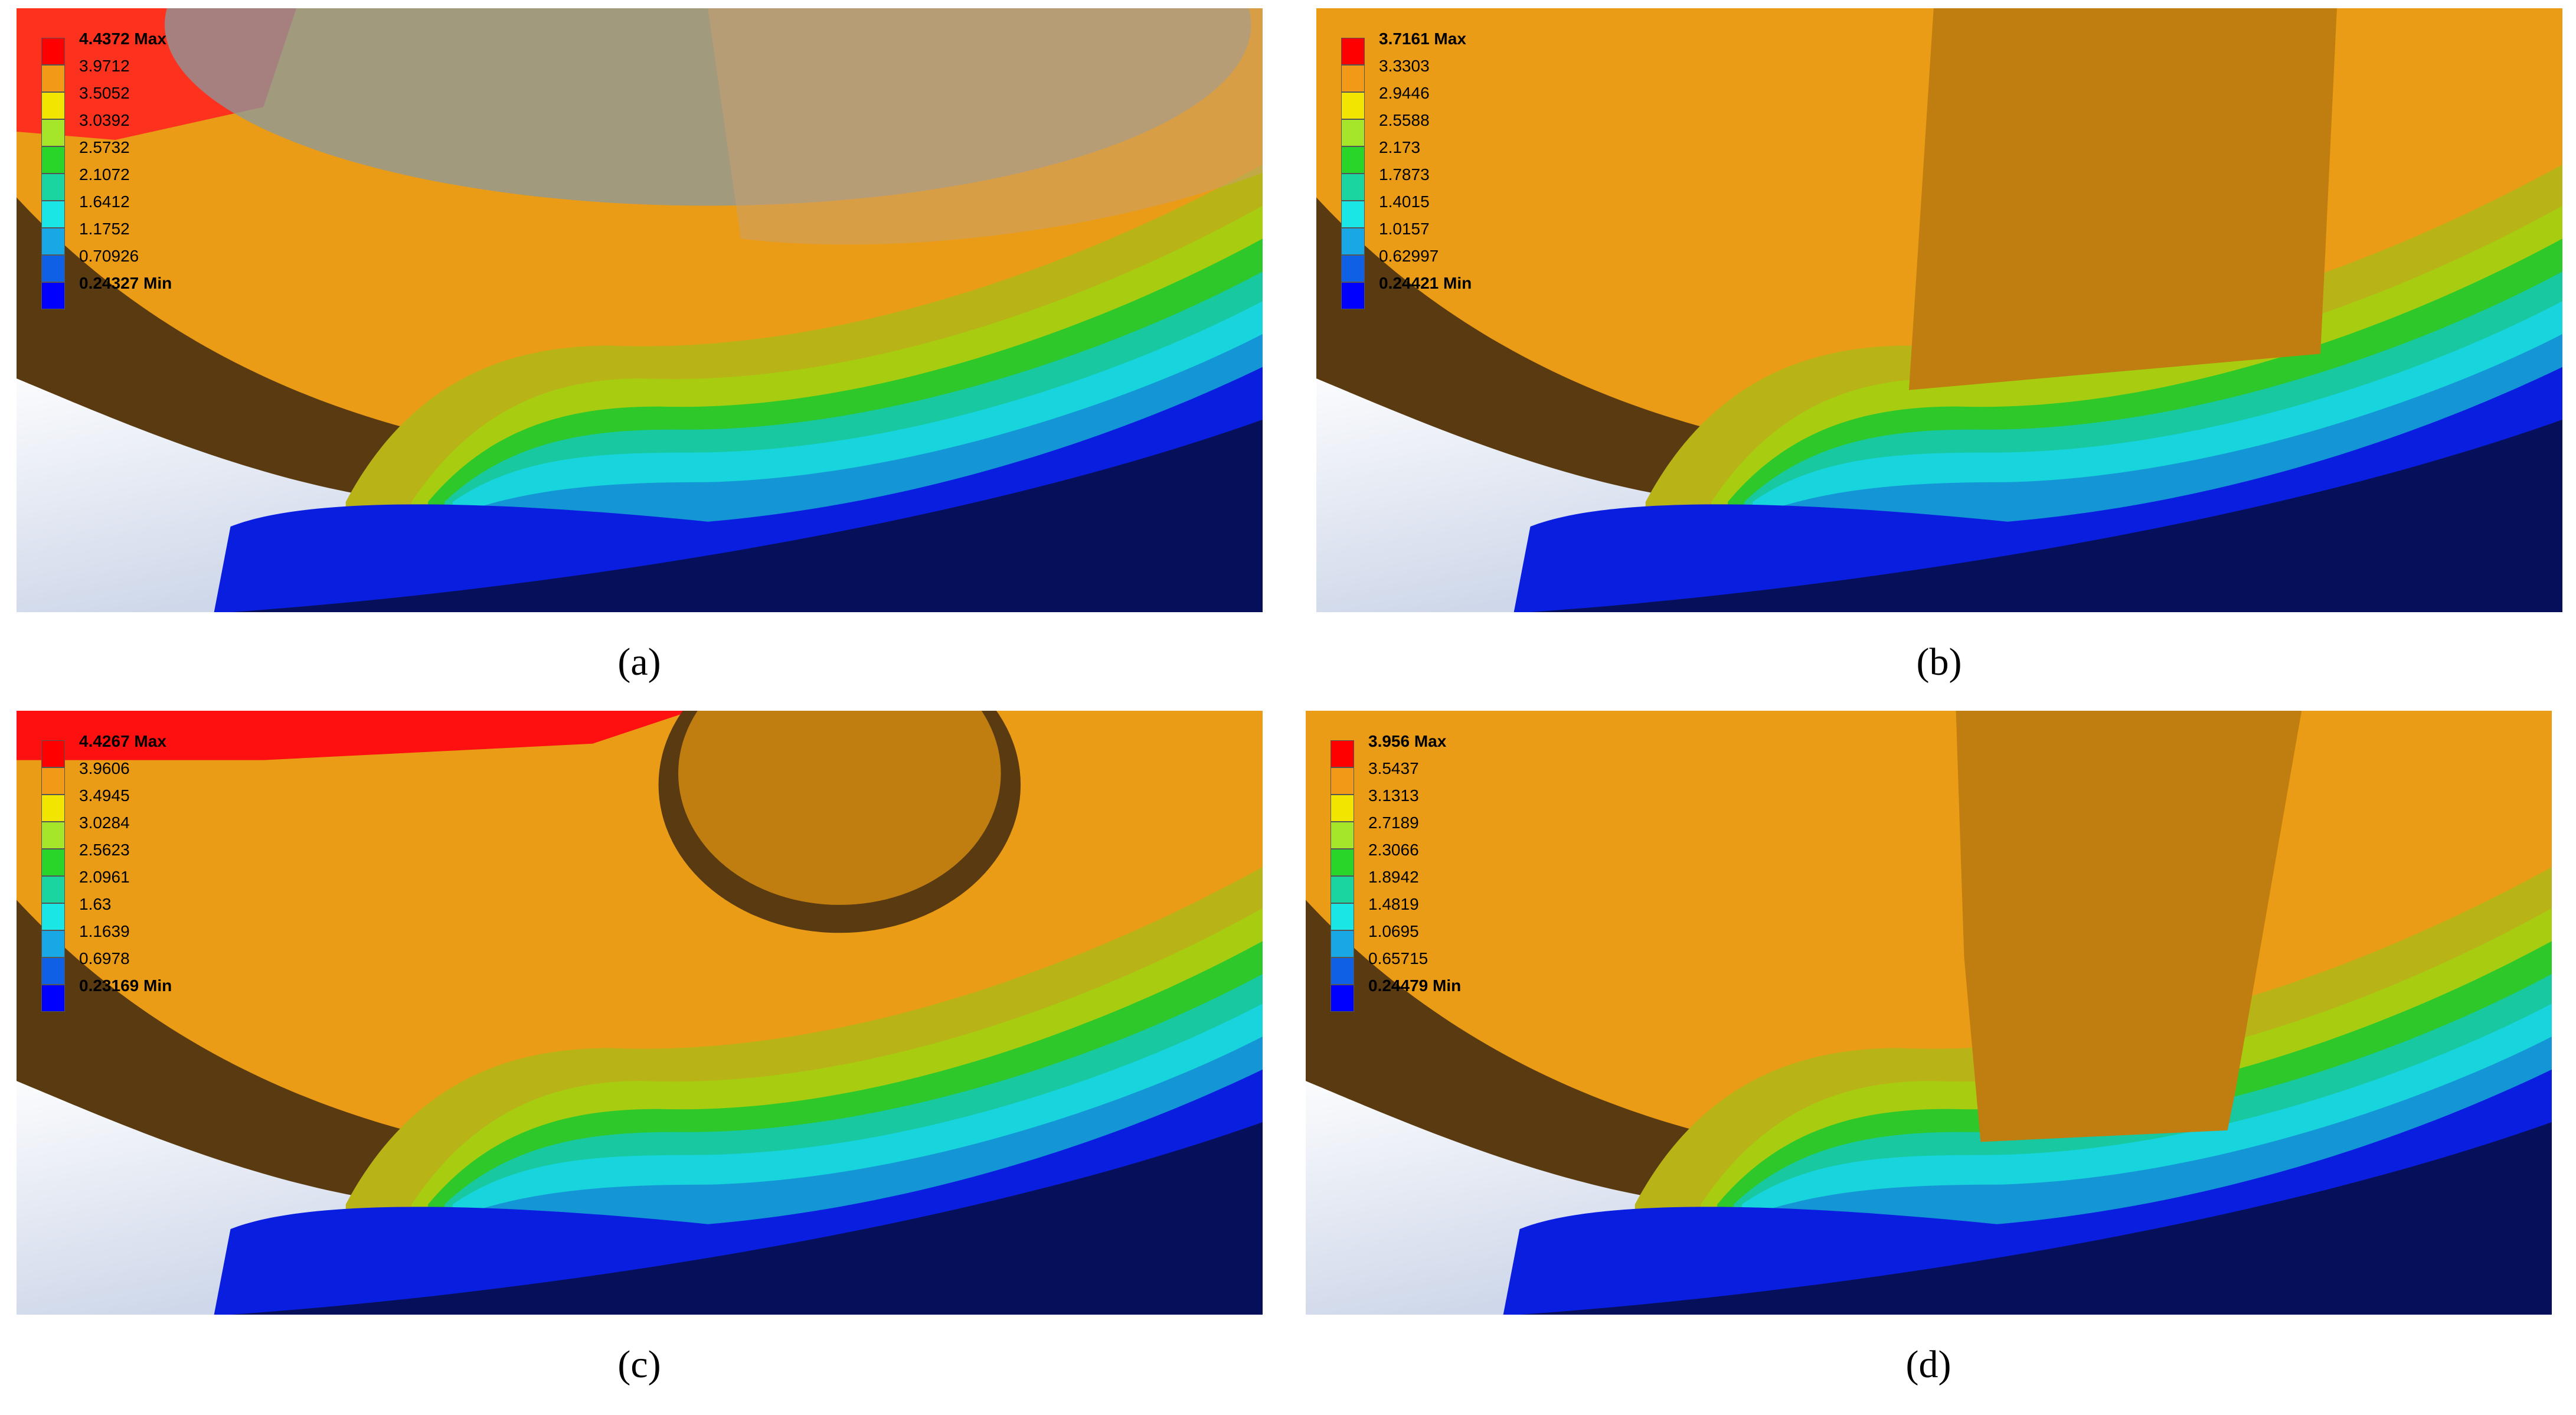 Image resolution: width=2576 pixels, height=1415 pixels. What do you see at coordinates (104, 822) in the screenshot?
I see `legend-label: 3.0284` at bounding box center [104, 822].